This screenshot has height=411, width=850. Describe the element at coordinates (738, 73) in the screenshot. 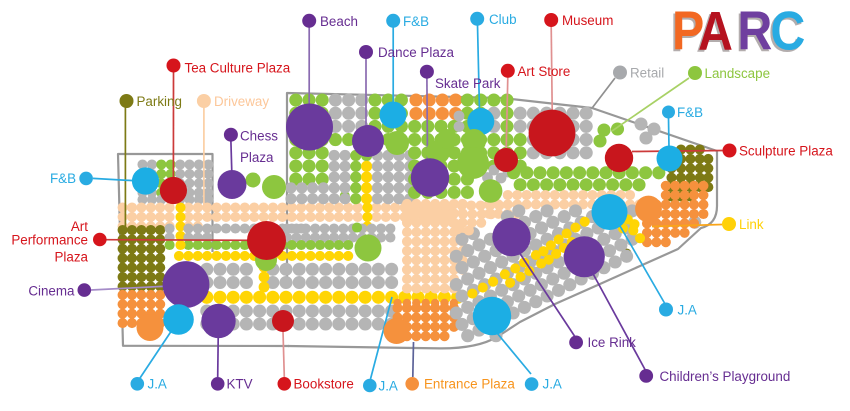

I see `svg-text: Landscape` at that location.